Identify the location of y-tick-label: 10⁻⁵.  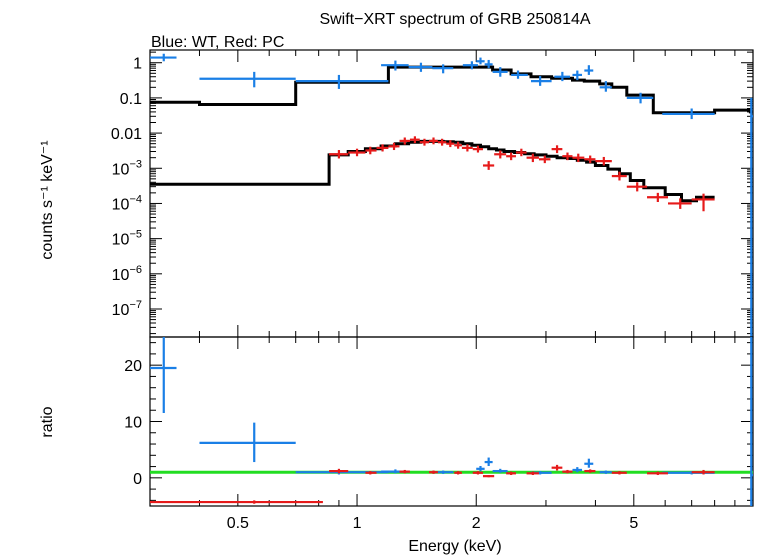
(127, 239).